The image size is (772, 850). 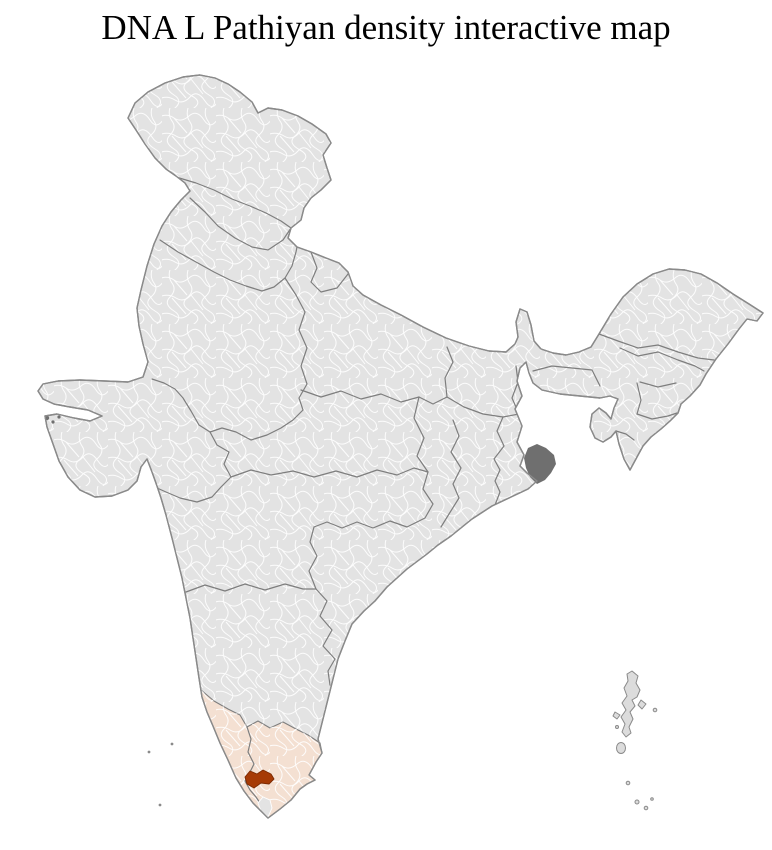 I want to click on high-density-district-shape, so click(x=259, y=779).